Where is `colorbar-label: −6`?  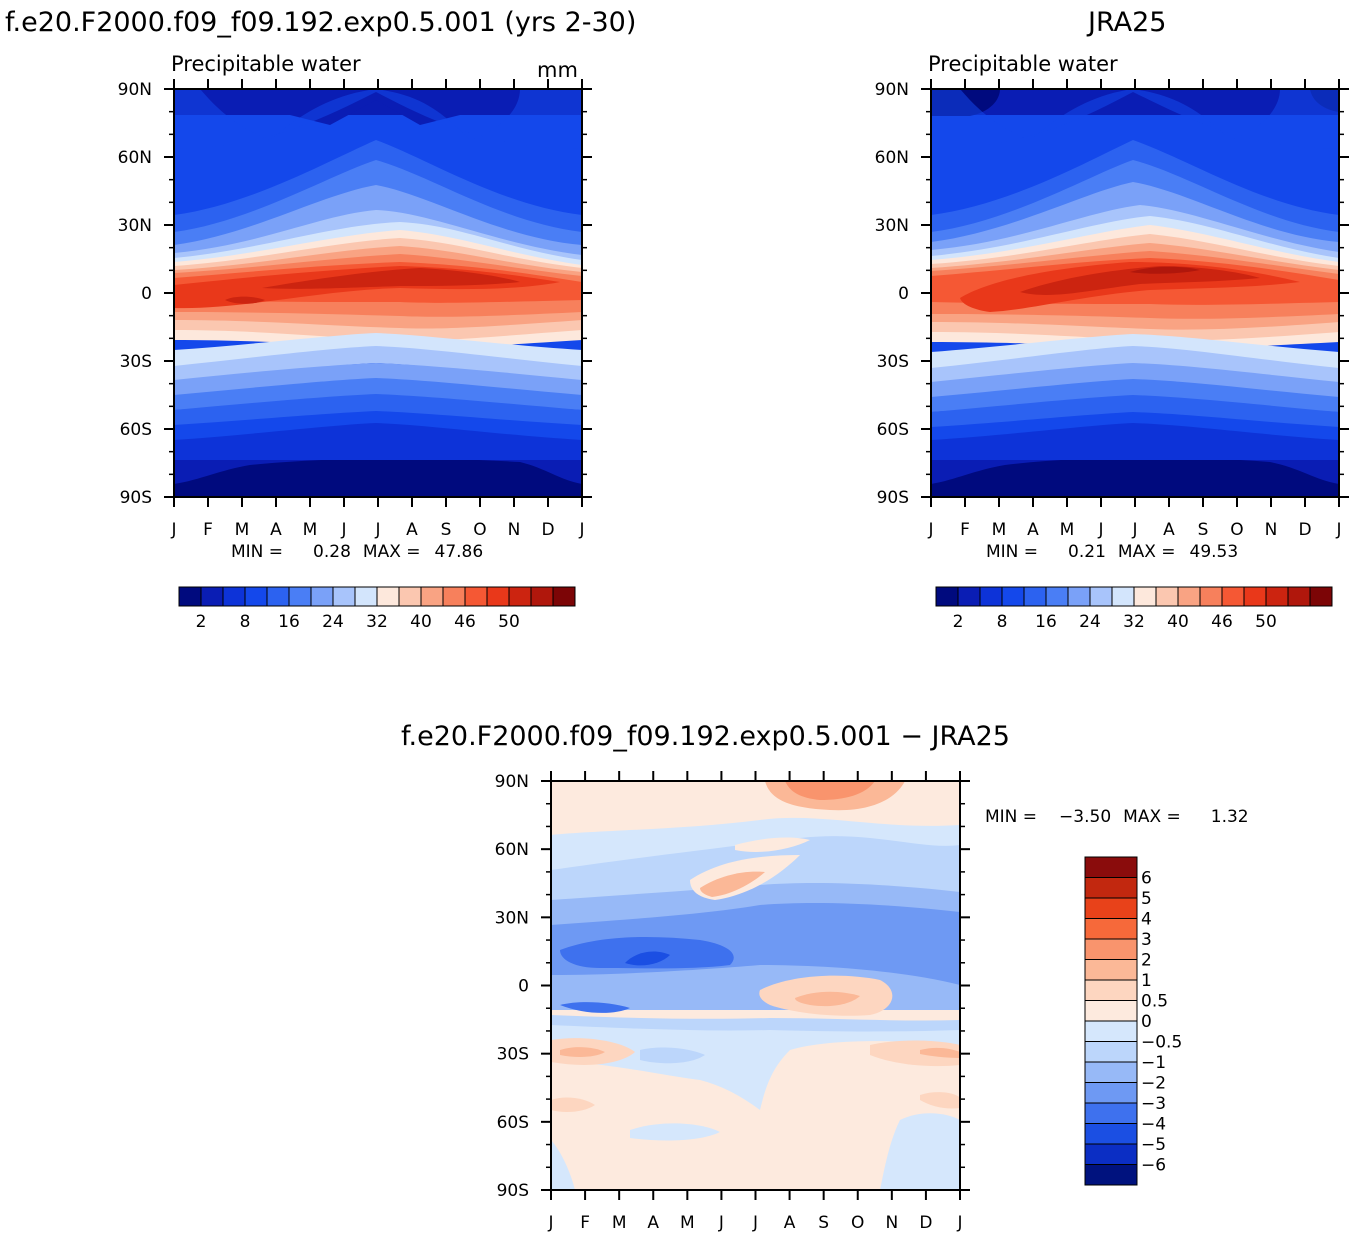
colorbar-label: −6 is located at coordinates (1153, 1166).